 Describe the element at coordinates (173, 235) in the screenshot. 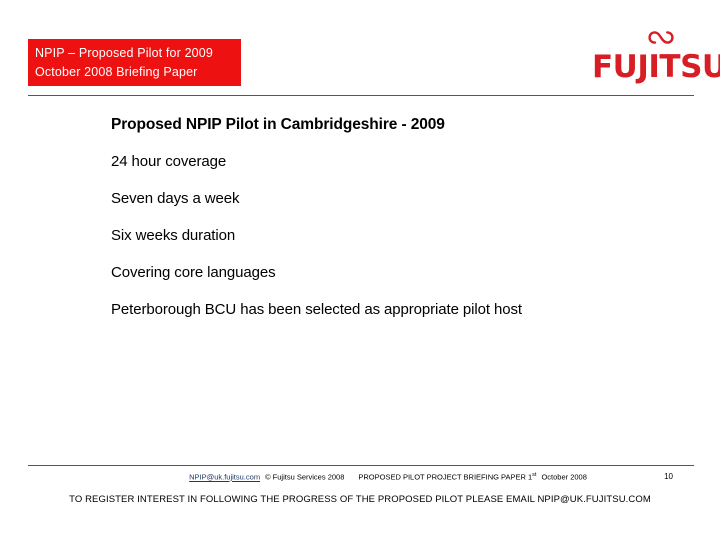

I see `body-line-3: Six weeks duration` at that location.